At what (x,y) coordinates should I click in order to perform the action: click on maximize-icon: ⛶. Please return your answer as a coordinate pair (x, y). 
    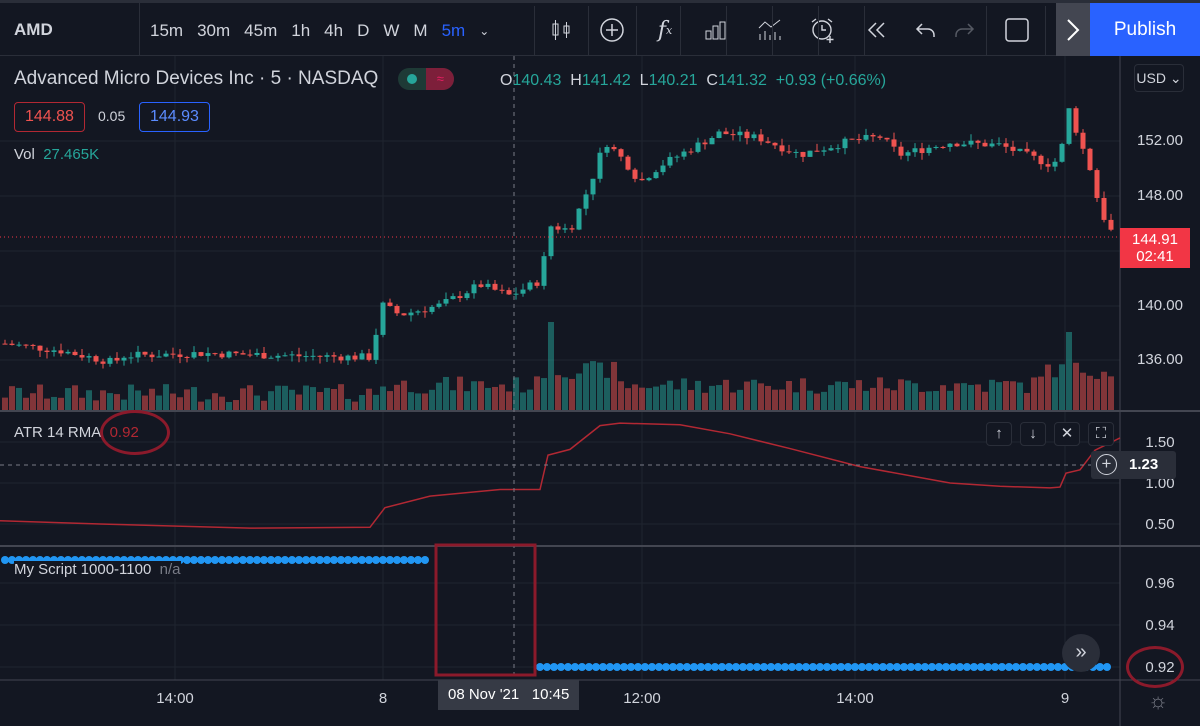
    Looking at the image, I should click on (1101, 434).